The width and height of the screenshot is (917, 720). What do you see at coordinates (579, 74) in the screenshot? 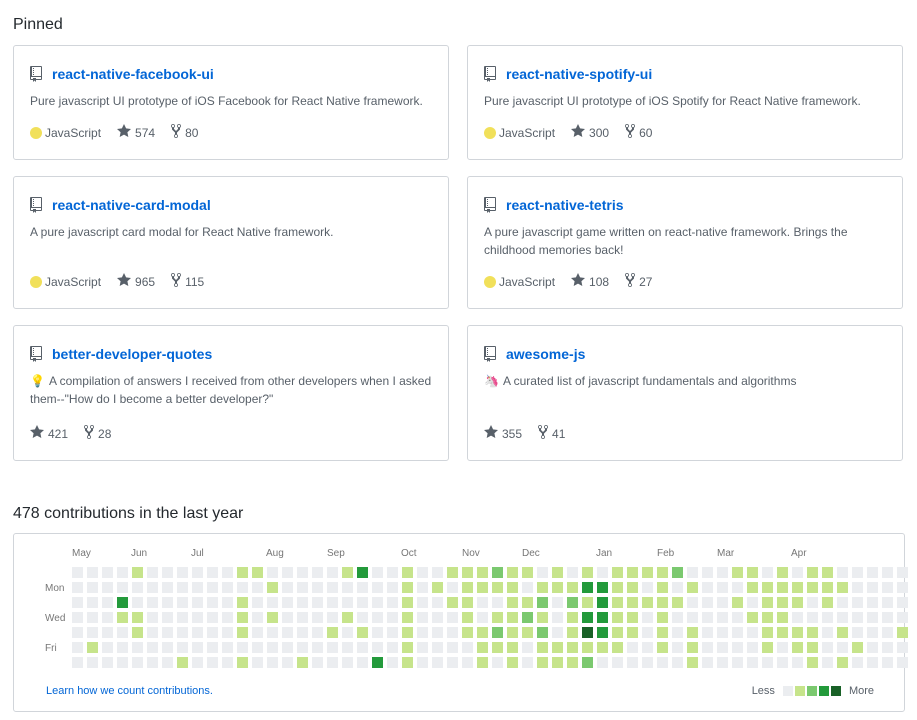
I see `repo-name-link: react-native-spotify-ui` at bounding box center [579, 74].